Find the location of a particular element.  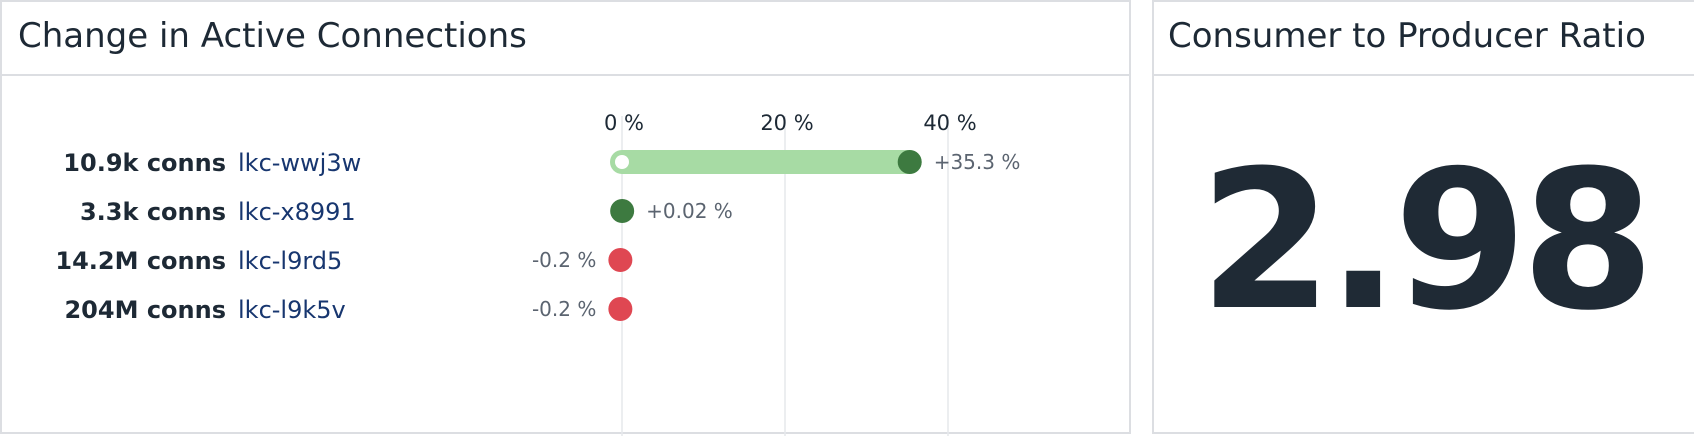

panel-header: Consumer to Producer Ratio is located at coordinates (1424, 39).